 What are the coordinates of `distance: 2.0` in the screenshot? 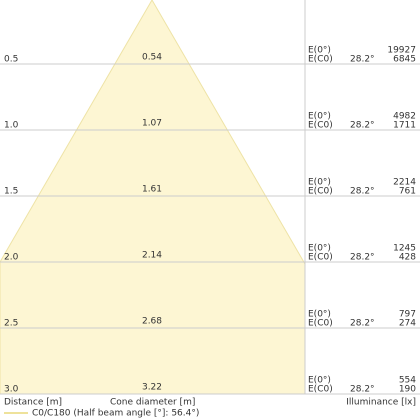 It's located at (11, 258).